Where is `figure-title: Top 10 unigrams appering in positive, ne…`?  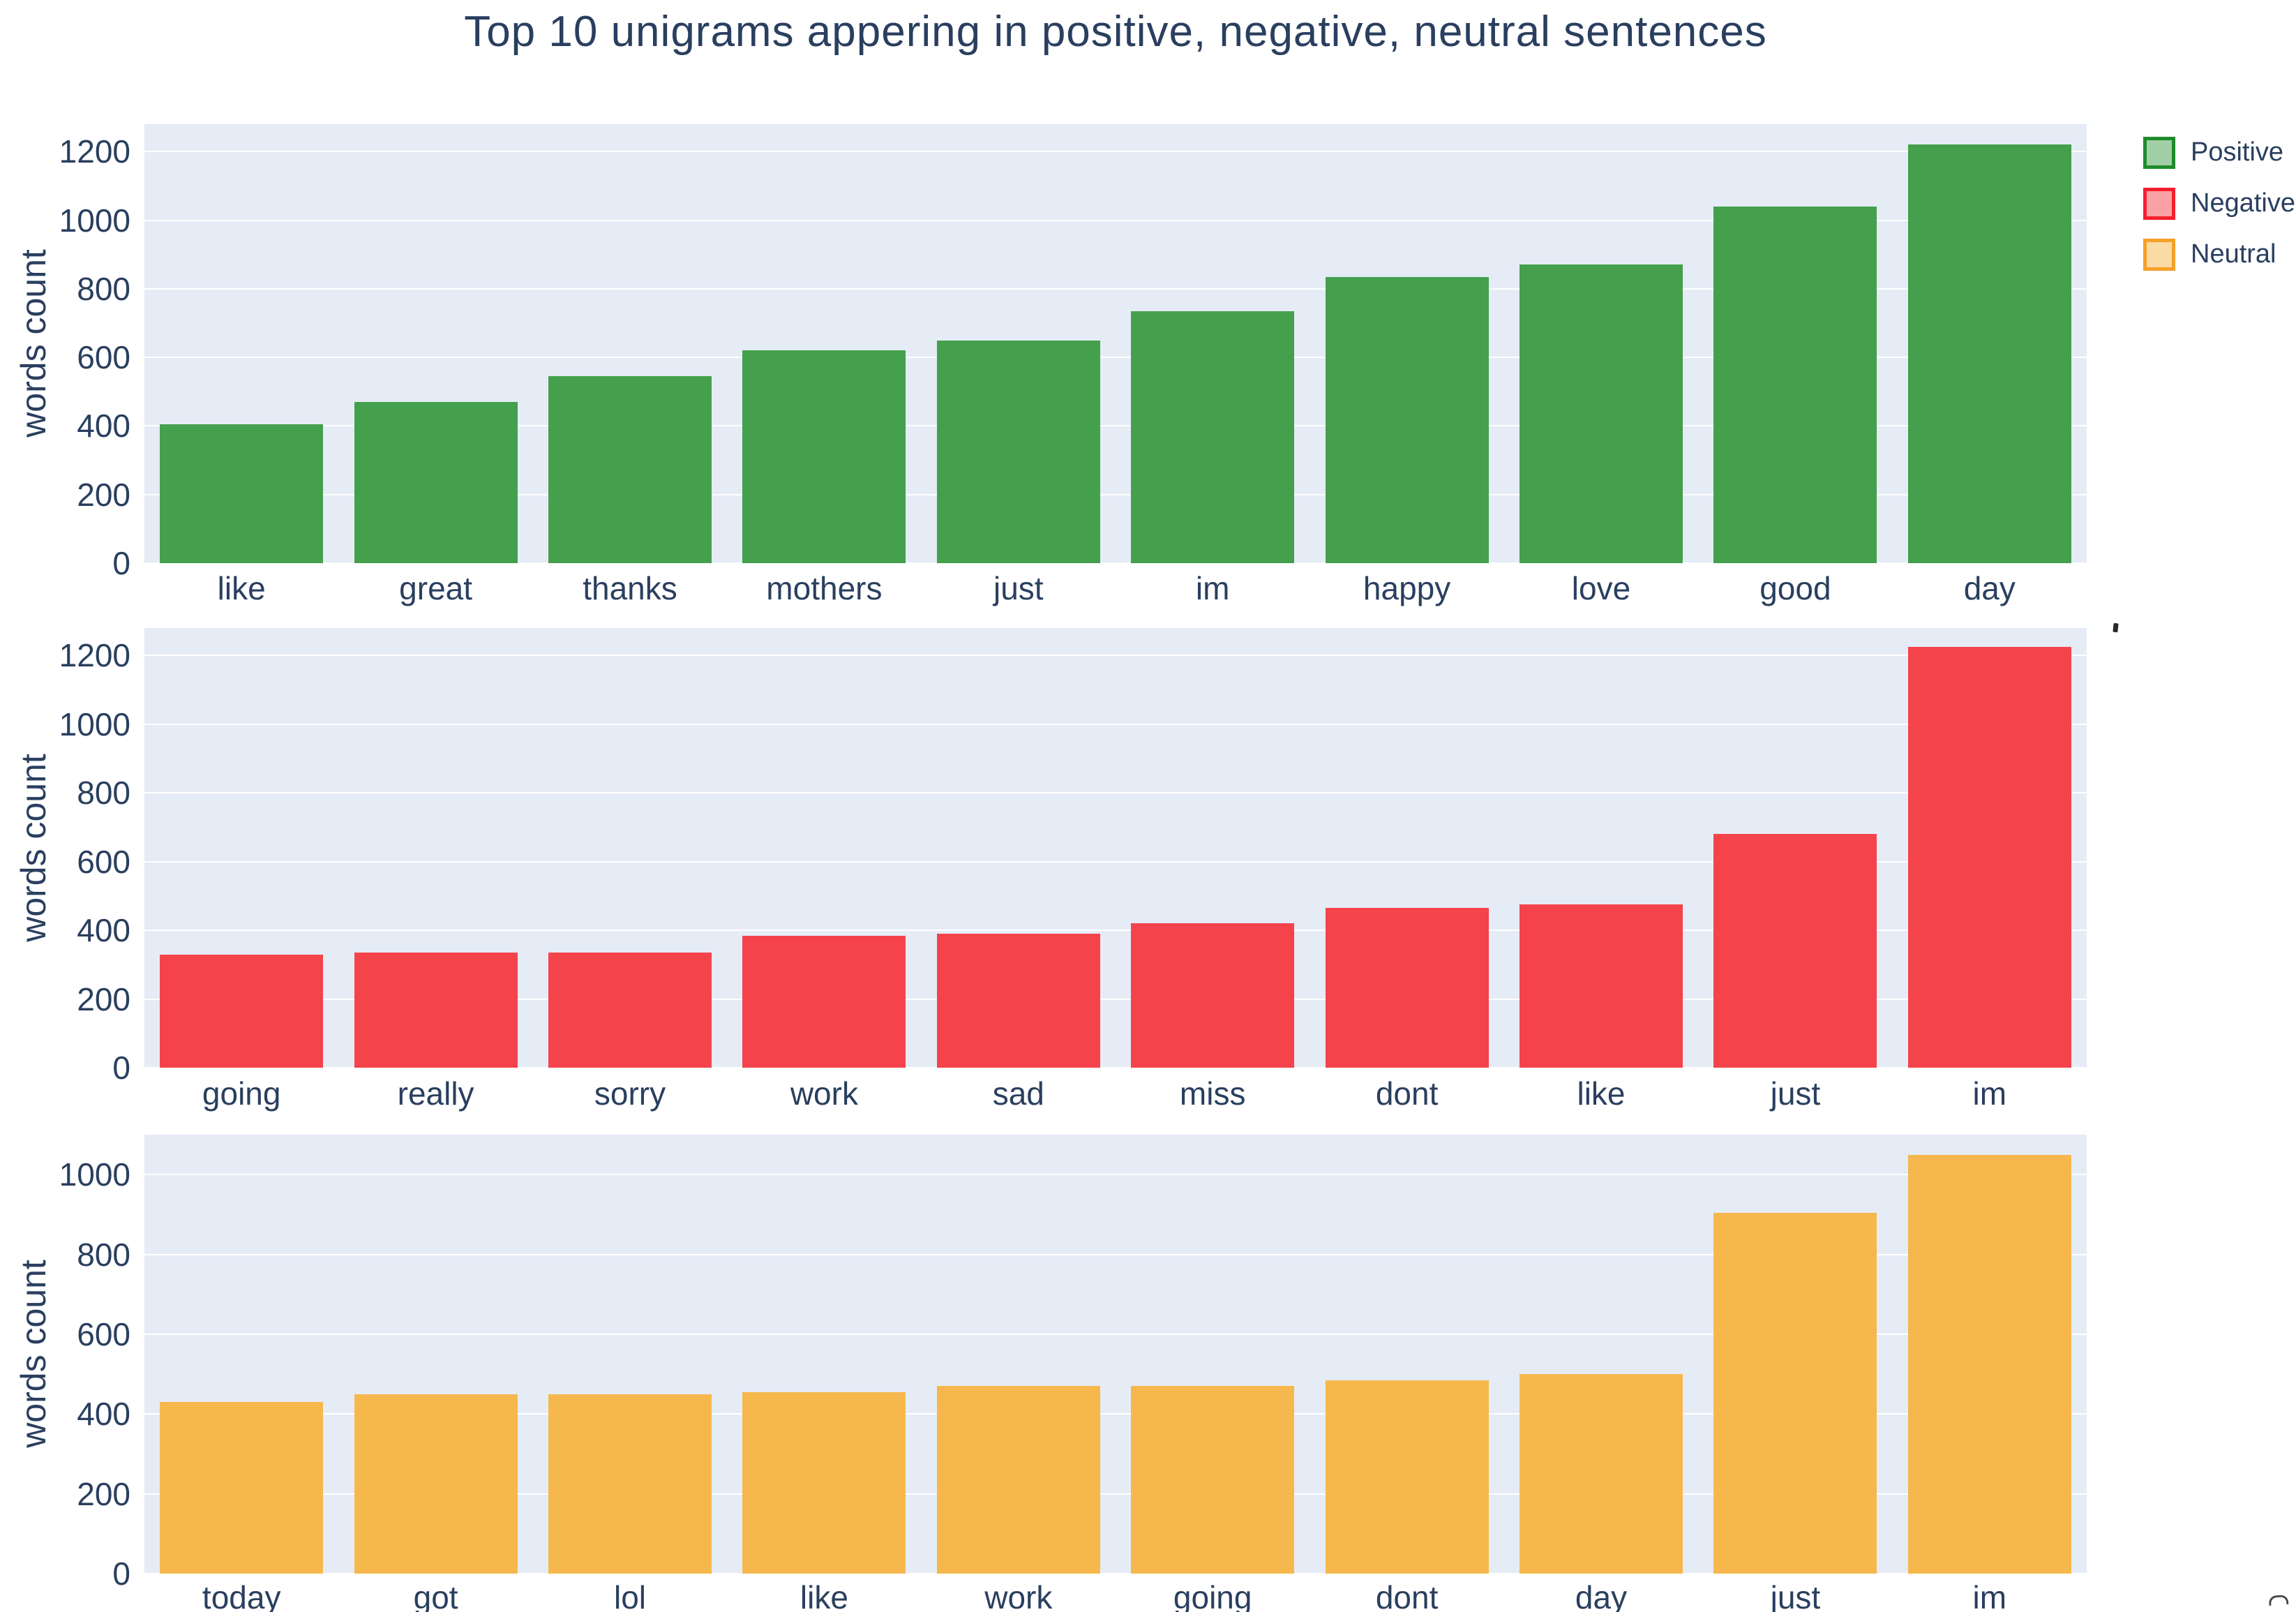
figure-title: Top 10 unigrams appering in positive, ne… is located at coordinates (1115, 32).